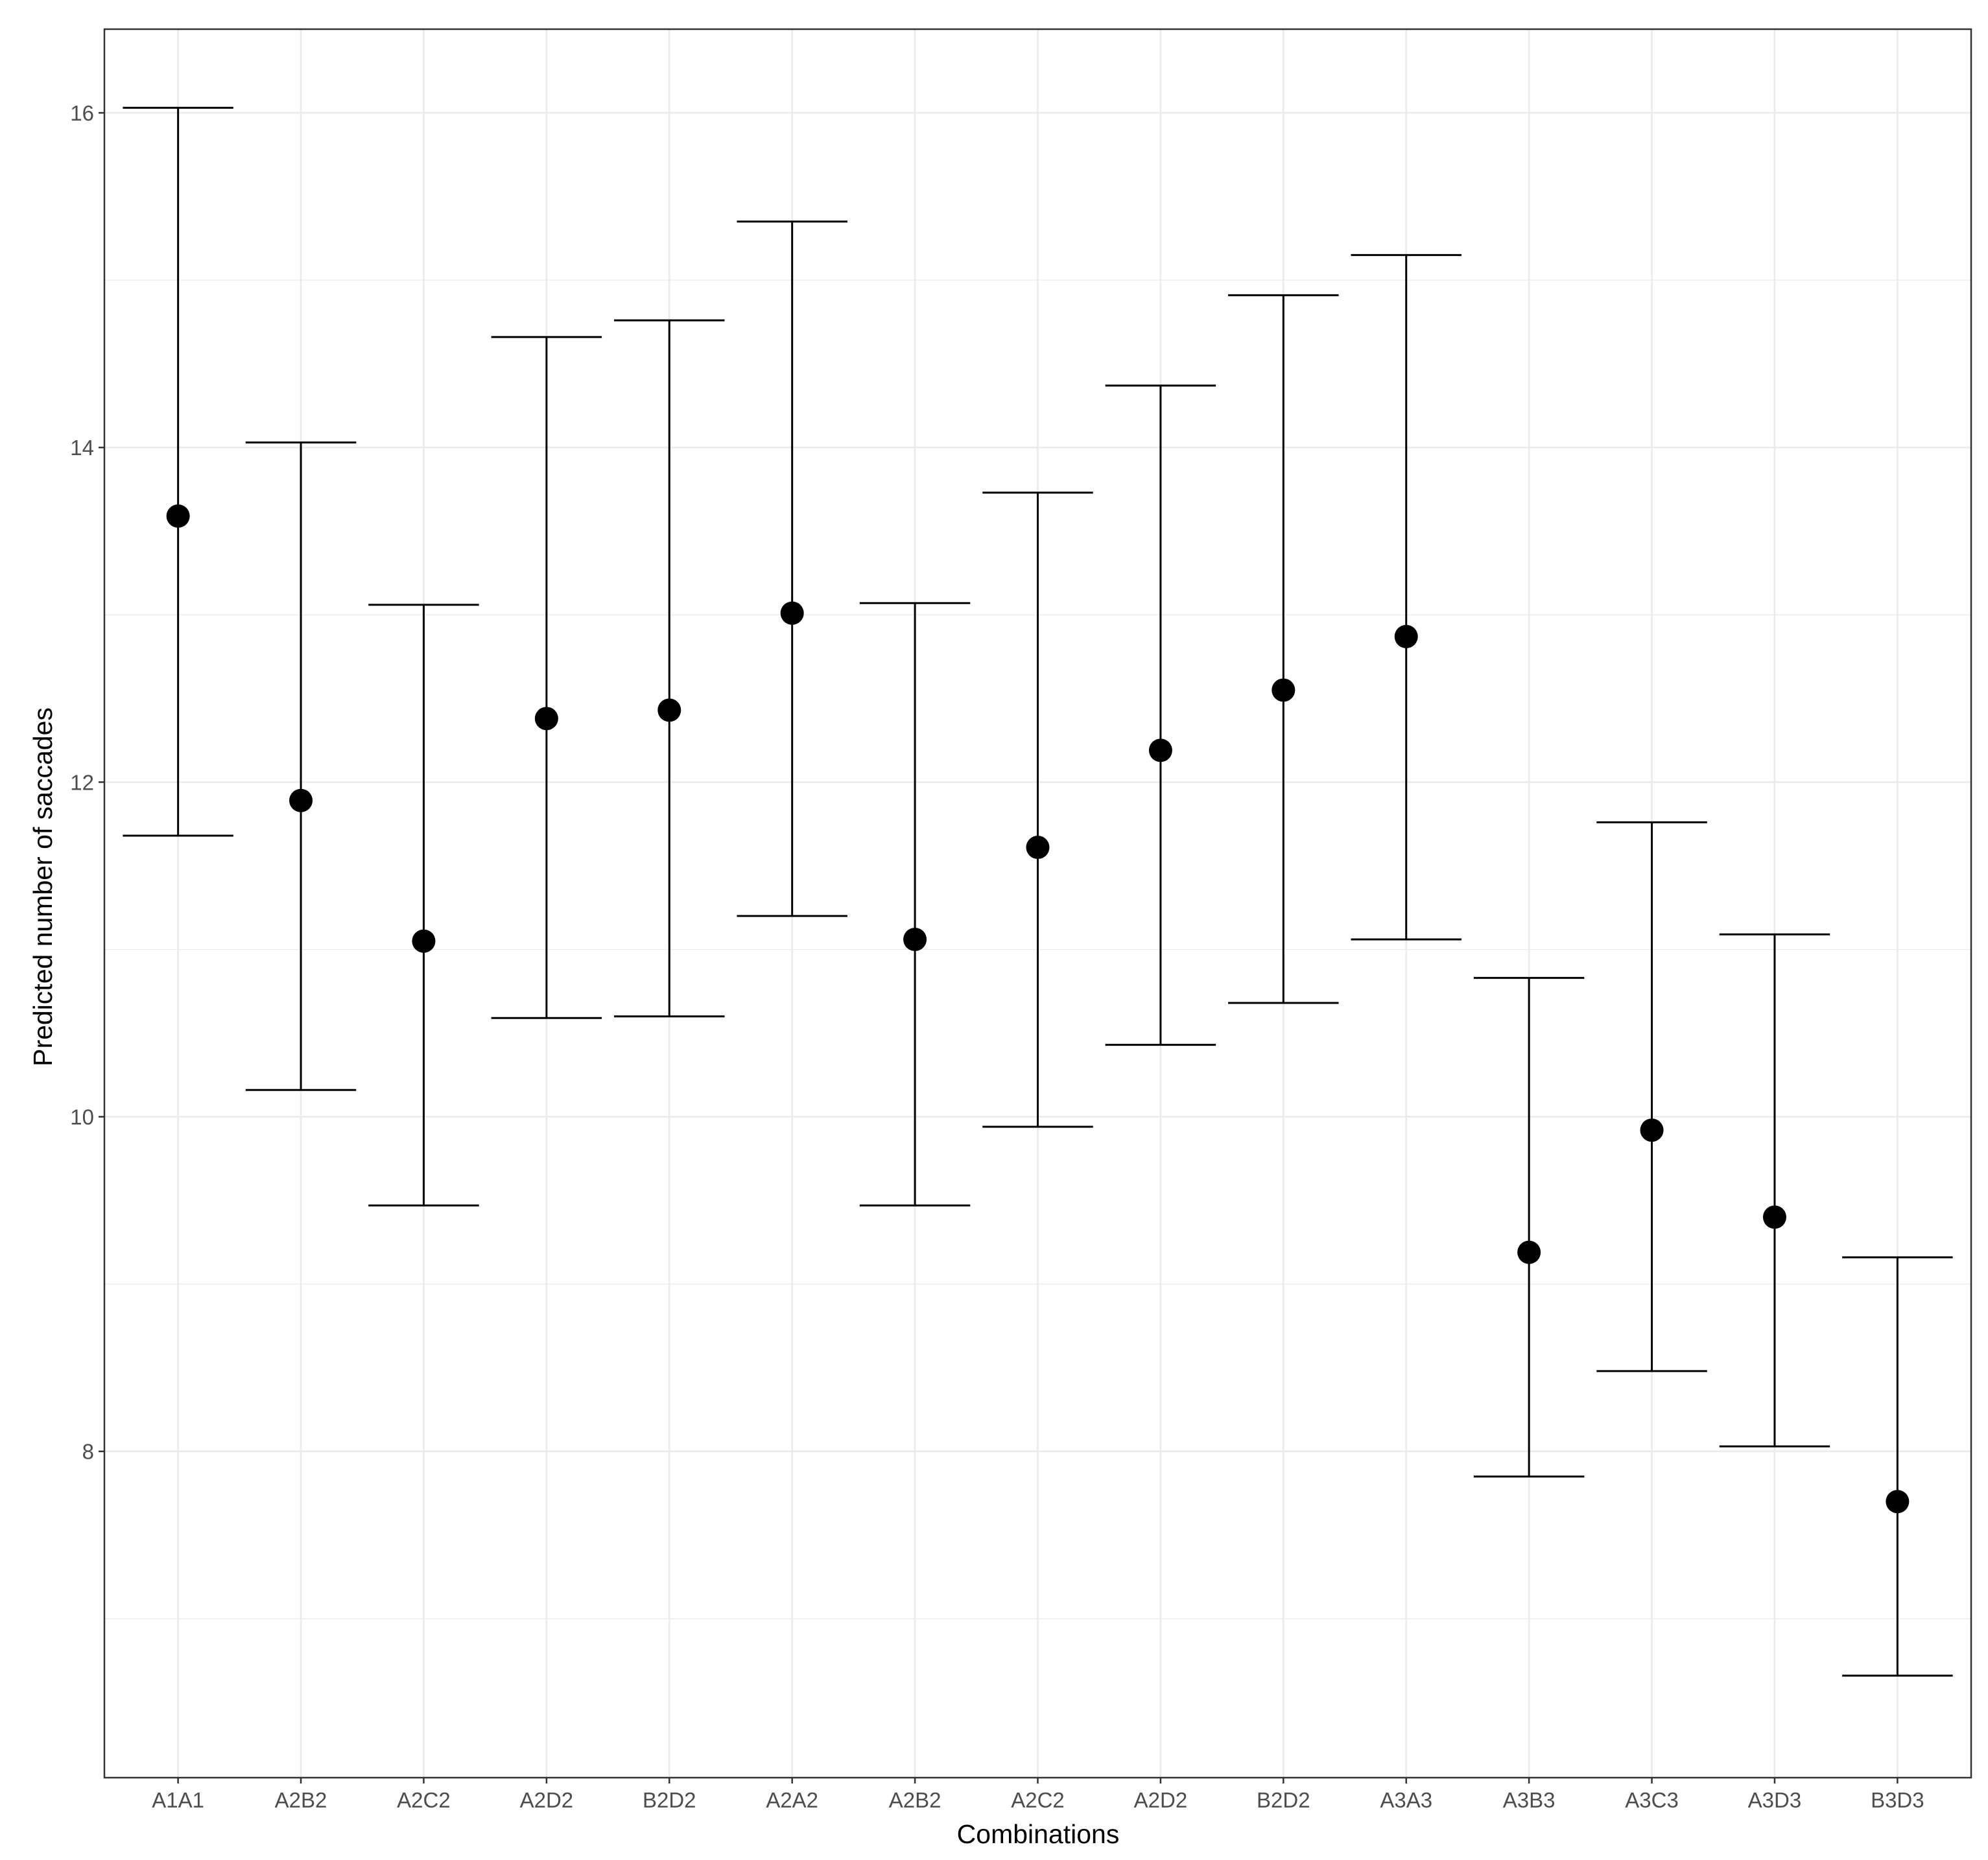 This screenshot has height=1860, width=1988. Describe the element at coordinates (178, 1800) in the screenshot. I see `x-tick-label: A1A1` at that location.